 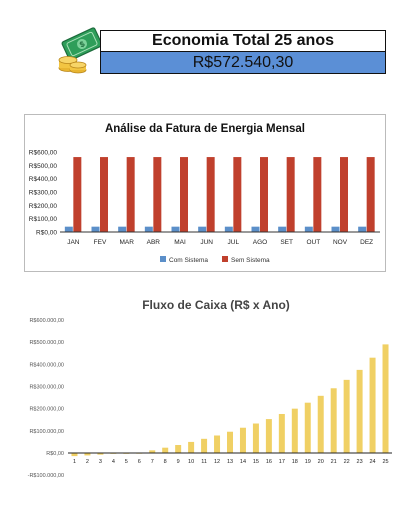 What do you see at coordinates (100, 242) in the screenshot?
I see `fatura-x-tick-label: FEV` at bounding box center [100, 242].